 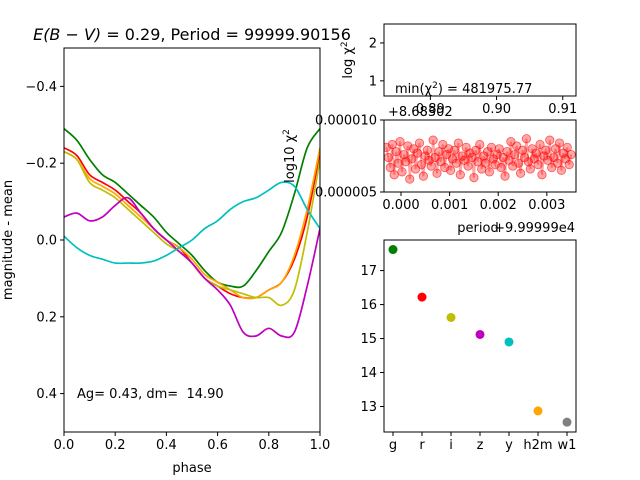 What do you see at coordinates (509, 445) in the screenshot?
I see `sed-x-tick-label: y` at bounding box center [509, 445].